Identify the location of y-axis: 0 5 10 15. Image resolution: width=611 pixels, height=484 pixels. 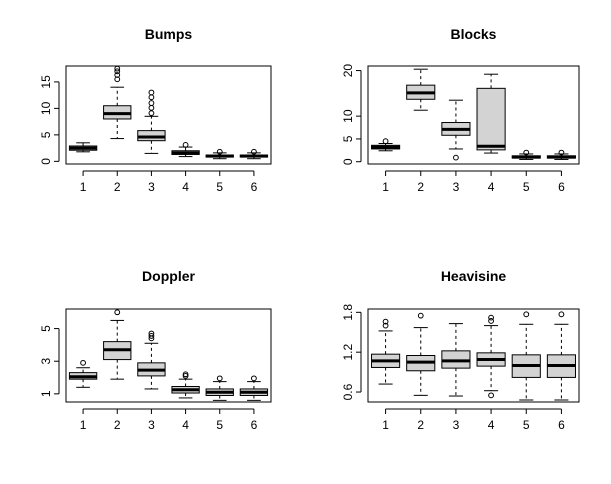
(49, 120).